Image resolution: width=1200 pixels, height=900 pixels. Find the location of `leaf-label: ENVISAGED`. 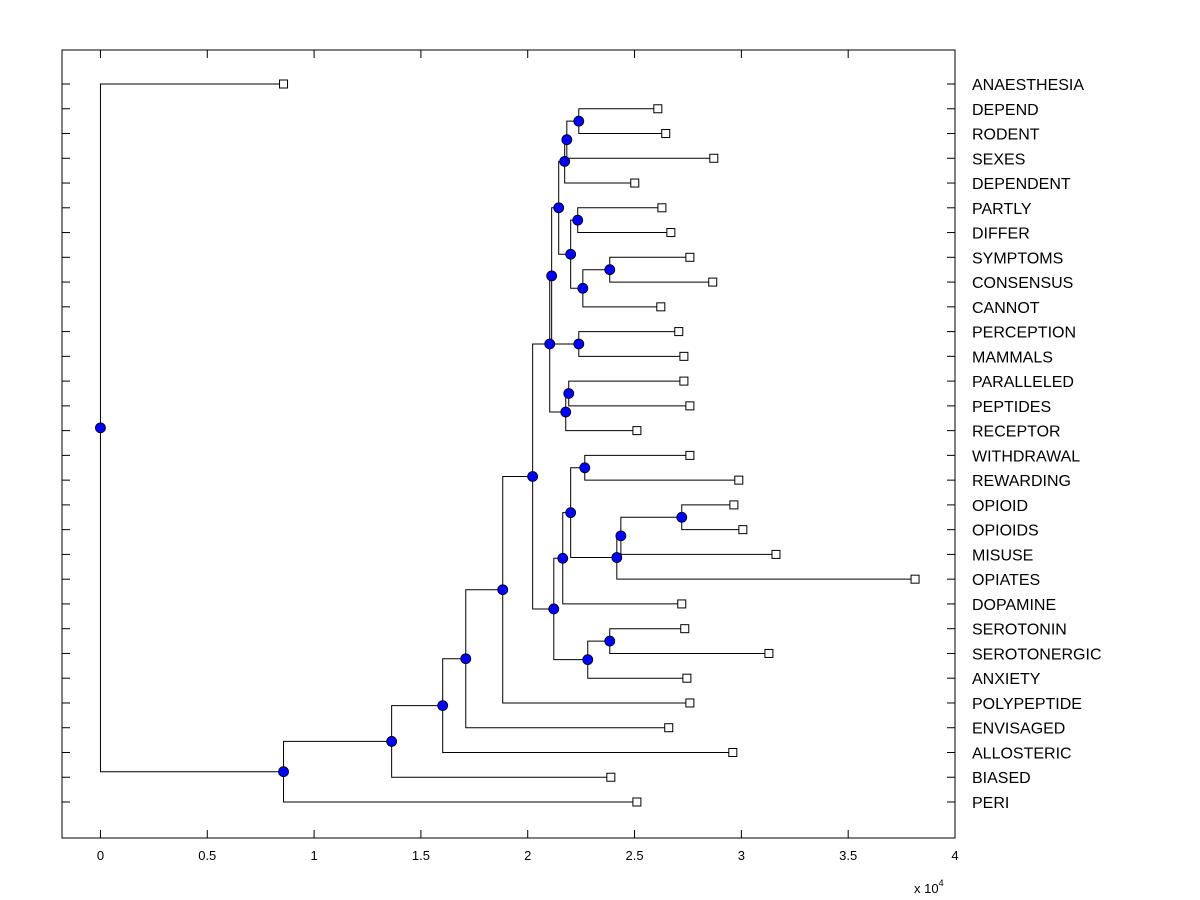

leaf-label: ENVISAGED is located at coordinates (1018, 729).